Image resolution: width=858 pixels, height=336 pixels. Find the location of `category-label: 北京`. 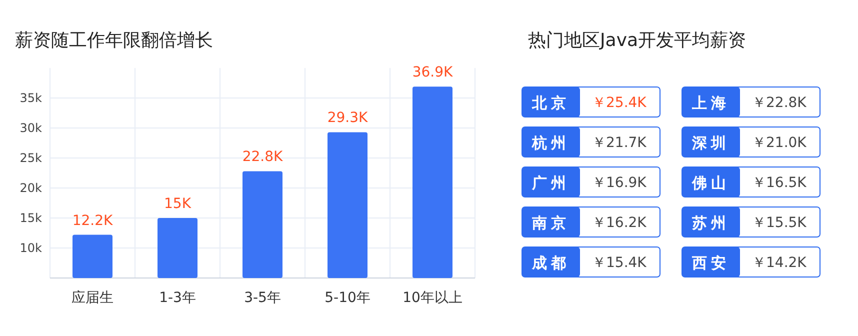

category-label: 北京 is located at coordinates (550, 103).